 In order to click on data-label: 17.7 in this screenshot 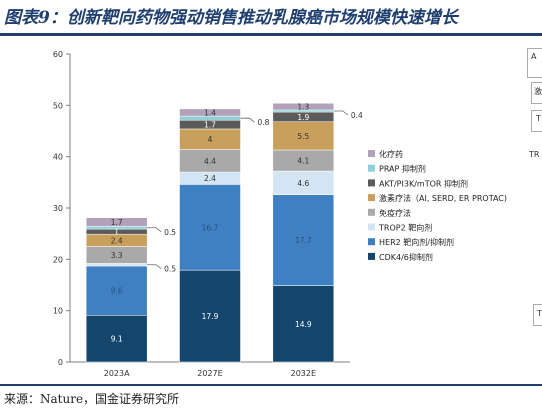, I will do `click(303, 240)`.